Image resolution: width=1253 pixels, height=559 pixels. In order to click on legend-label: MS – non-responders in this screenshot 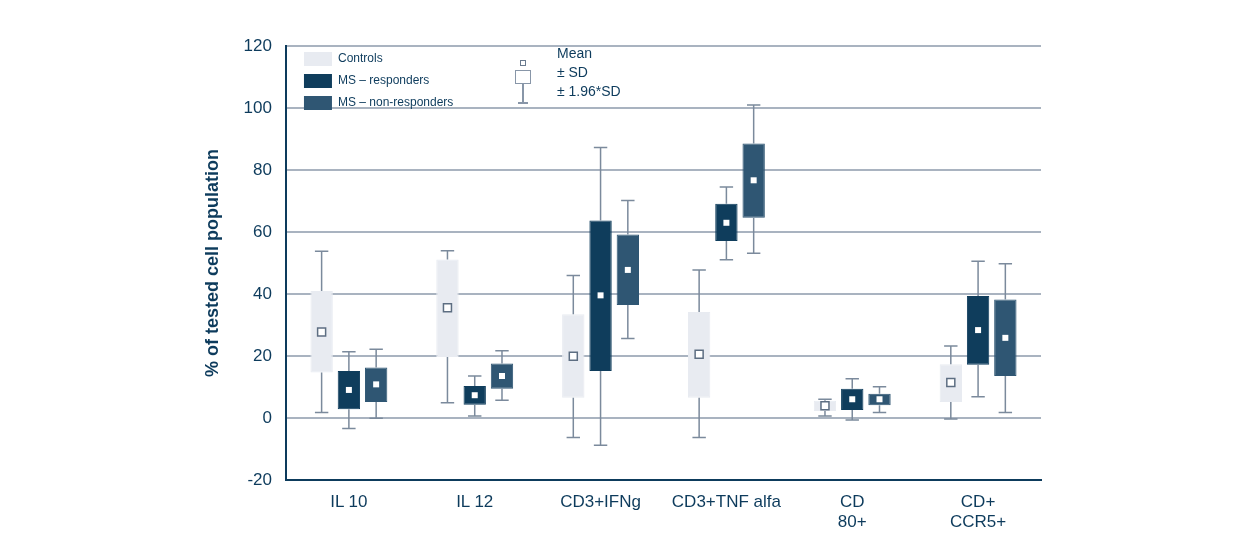, I will do `click(395, 102)`.